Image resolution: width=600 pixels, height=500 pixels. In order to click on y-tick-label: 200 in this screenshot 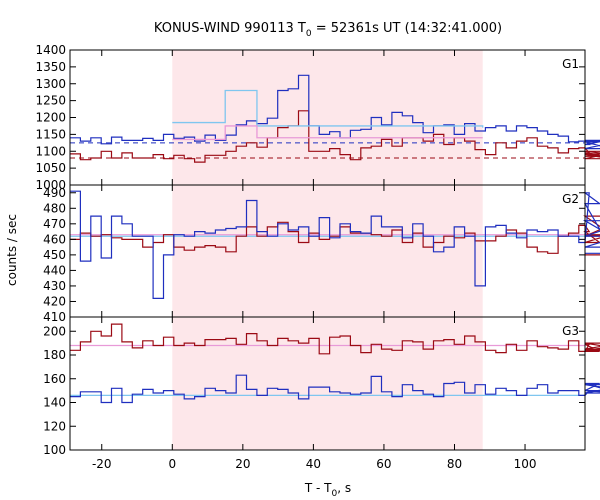, I will do `click(54, 331)`.